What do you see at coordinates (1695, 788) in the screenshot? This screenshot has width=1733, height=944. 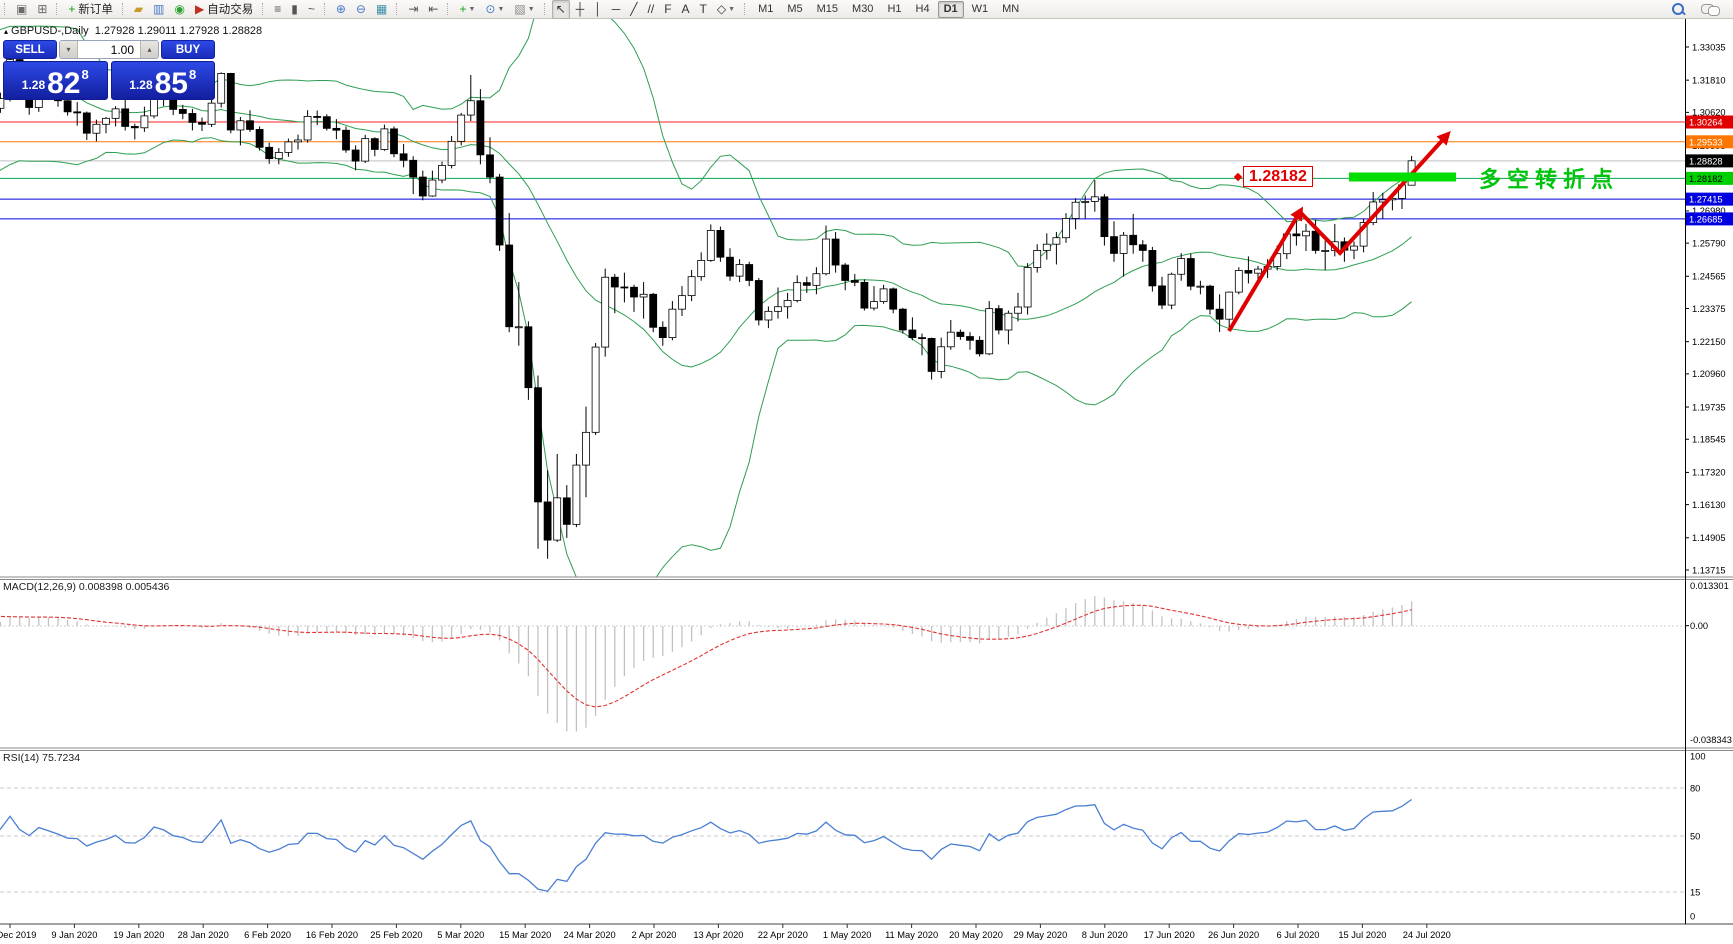 I see `rsi-scale-label: 80` at bounding box center [1695, 788].